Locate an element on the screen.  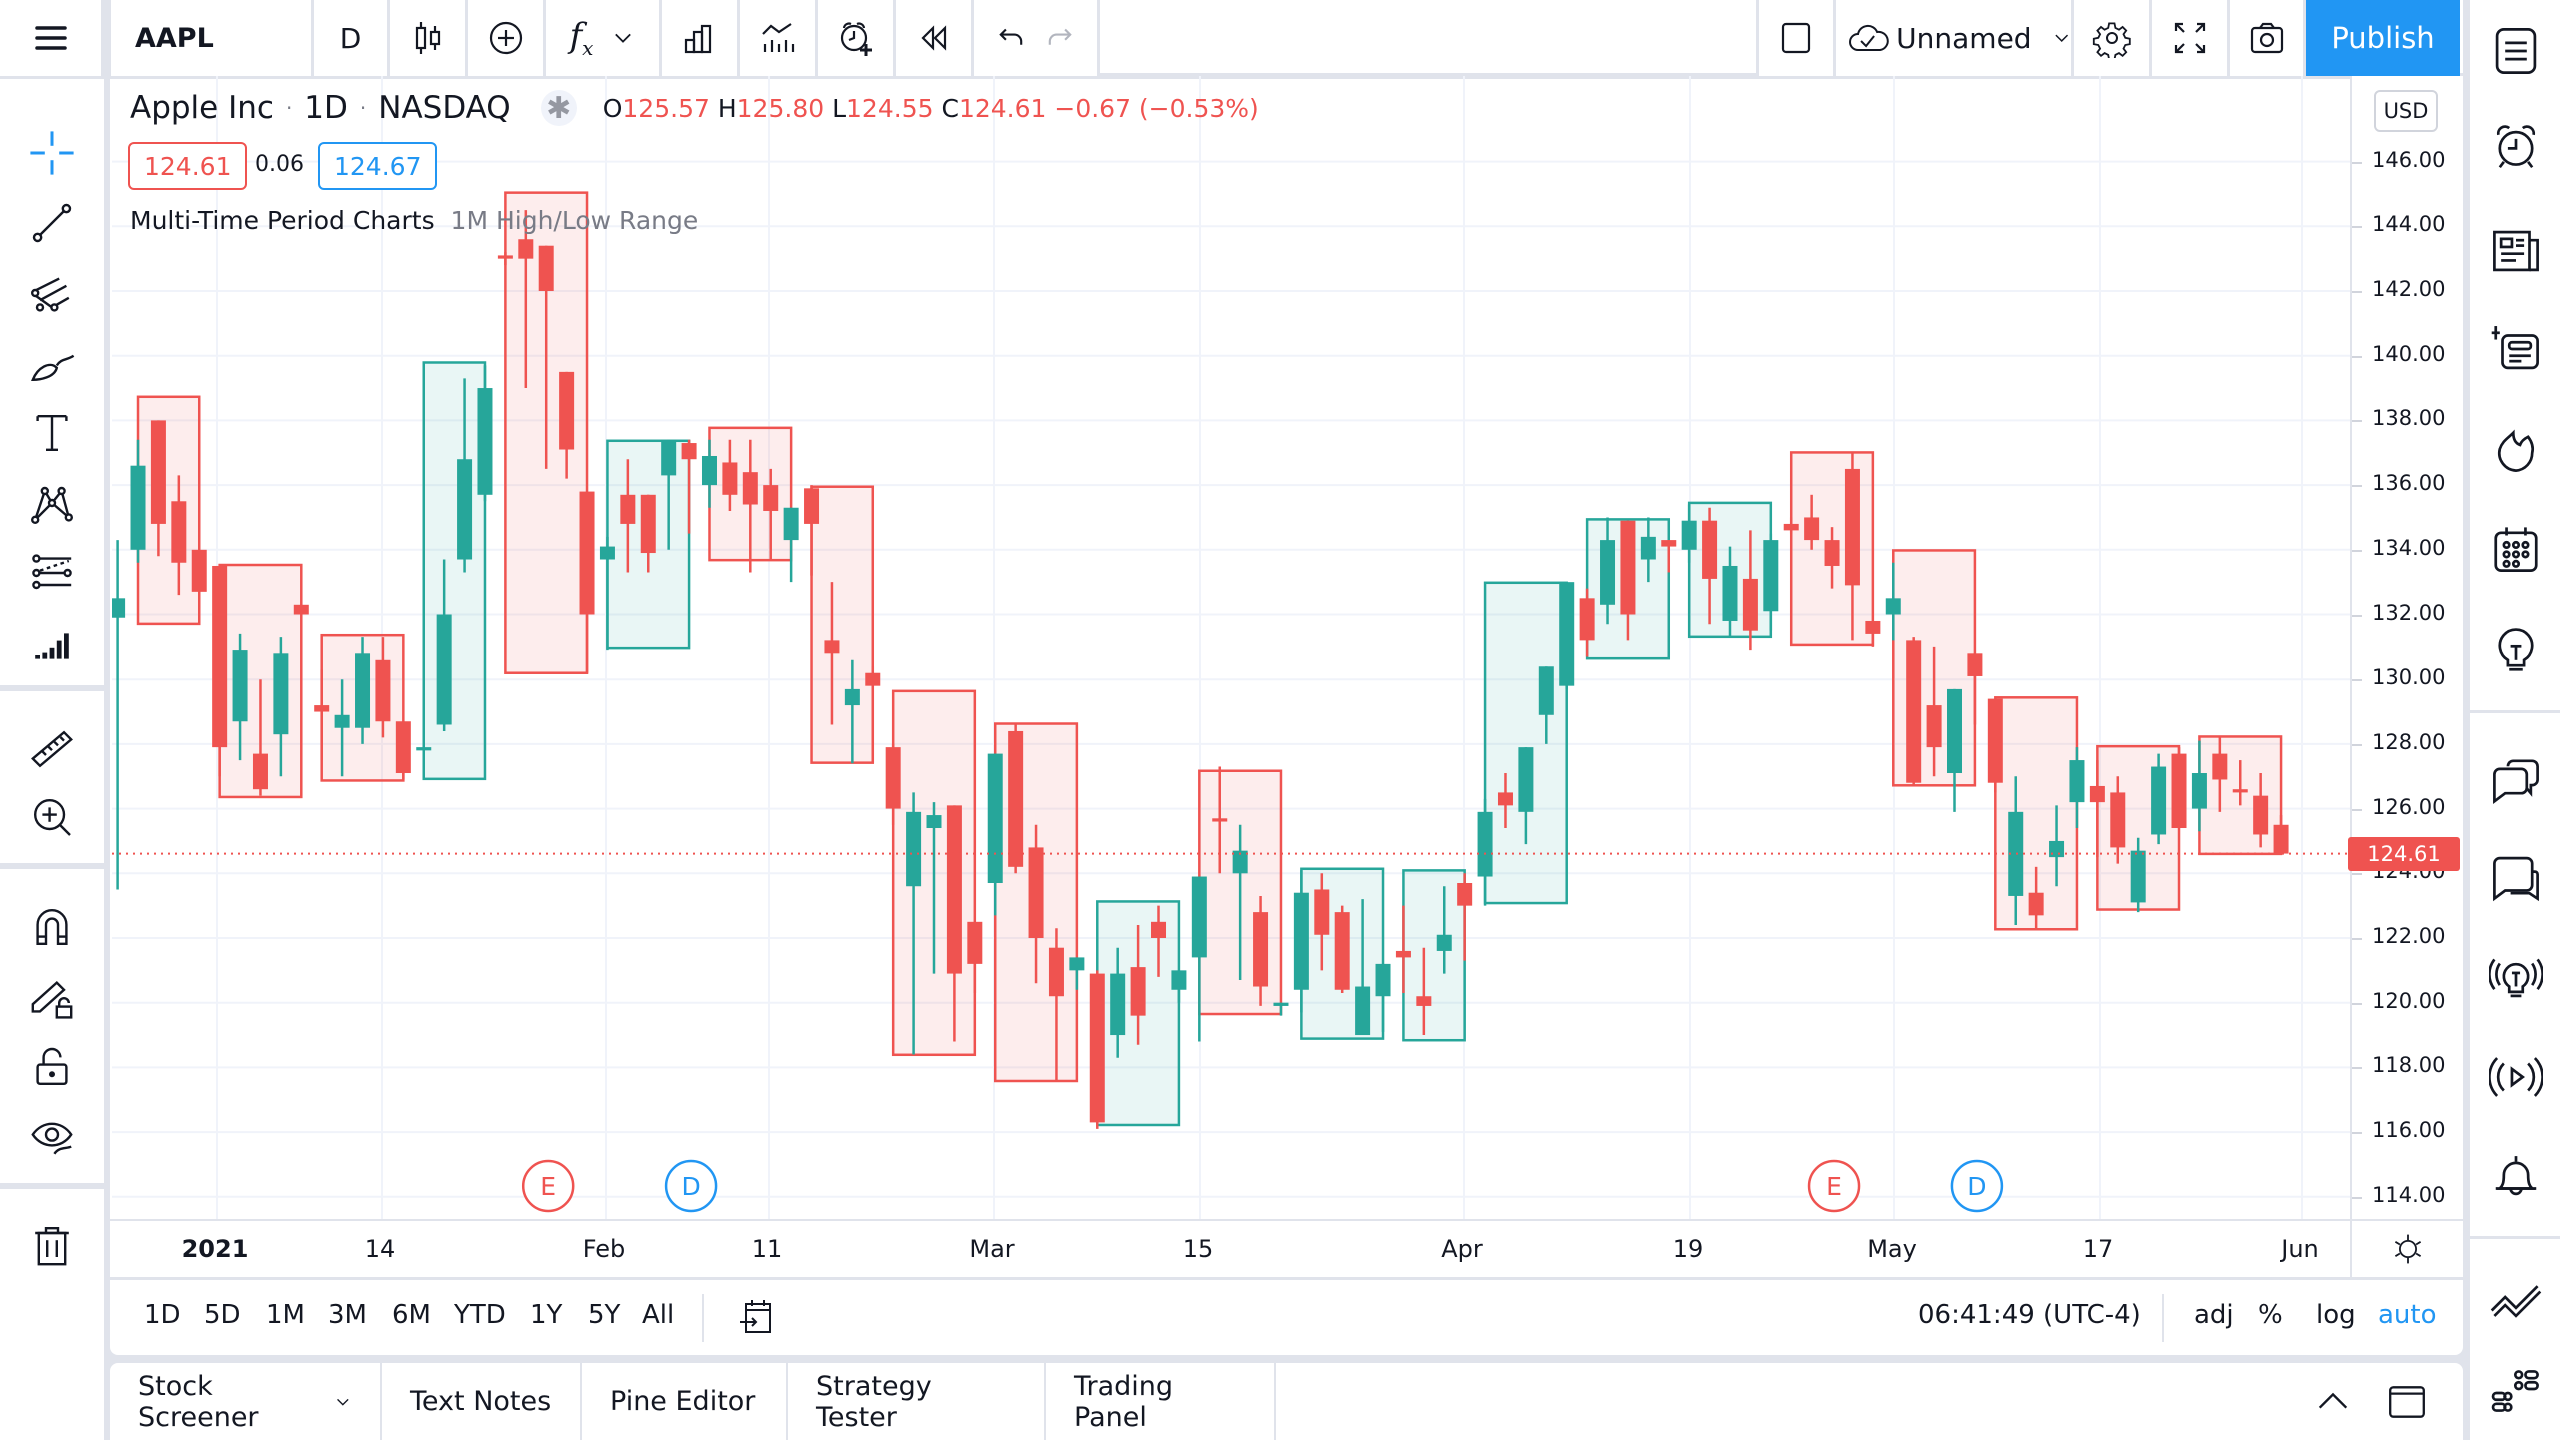
crosshair-tool is located at coordinates (52, 153).